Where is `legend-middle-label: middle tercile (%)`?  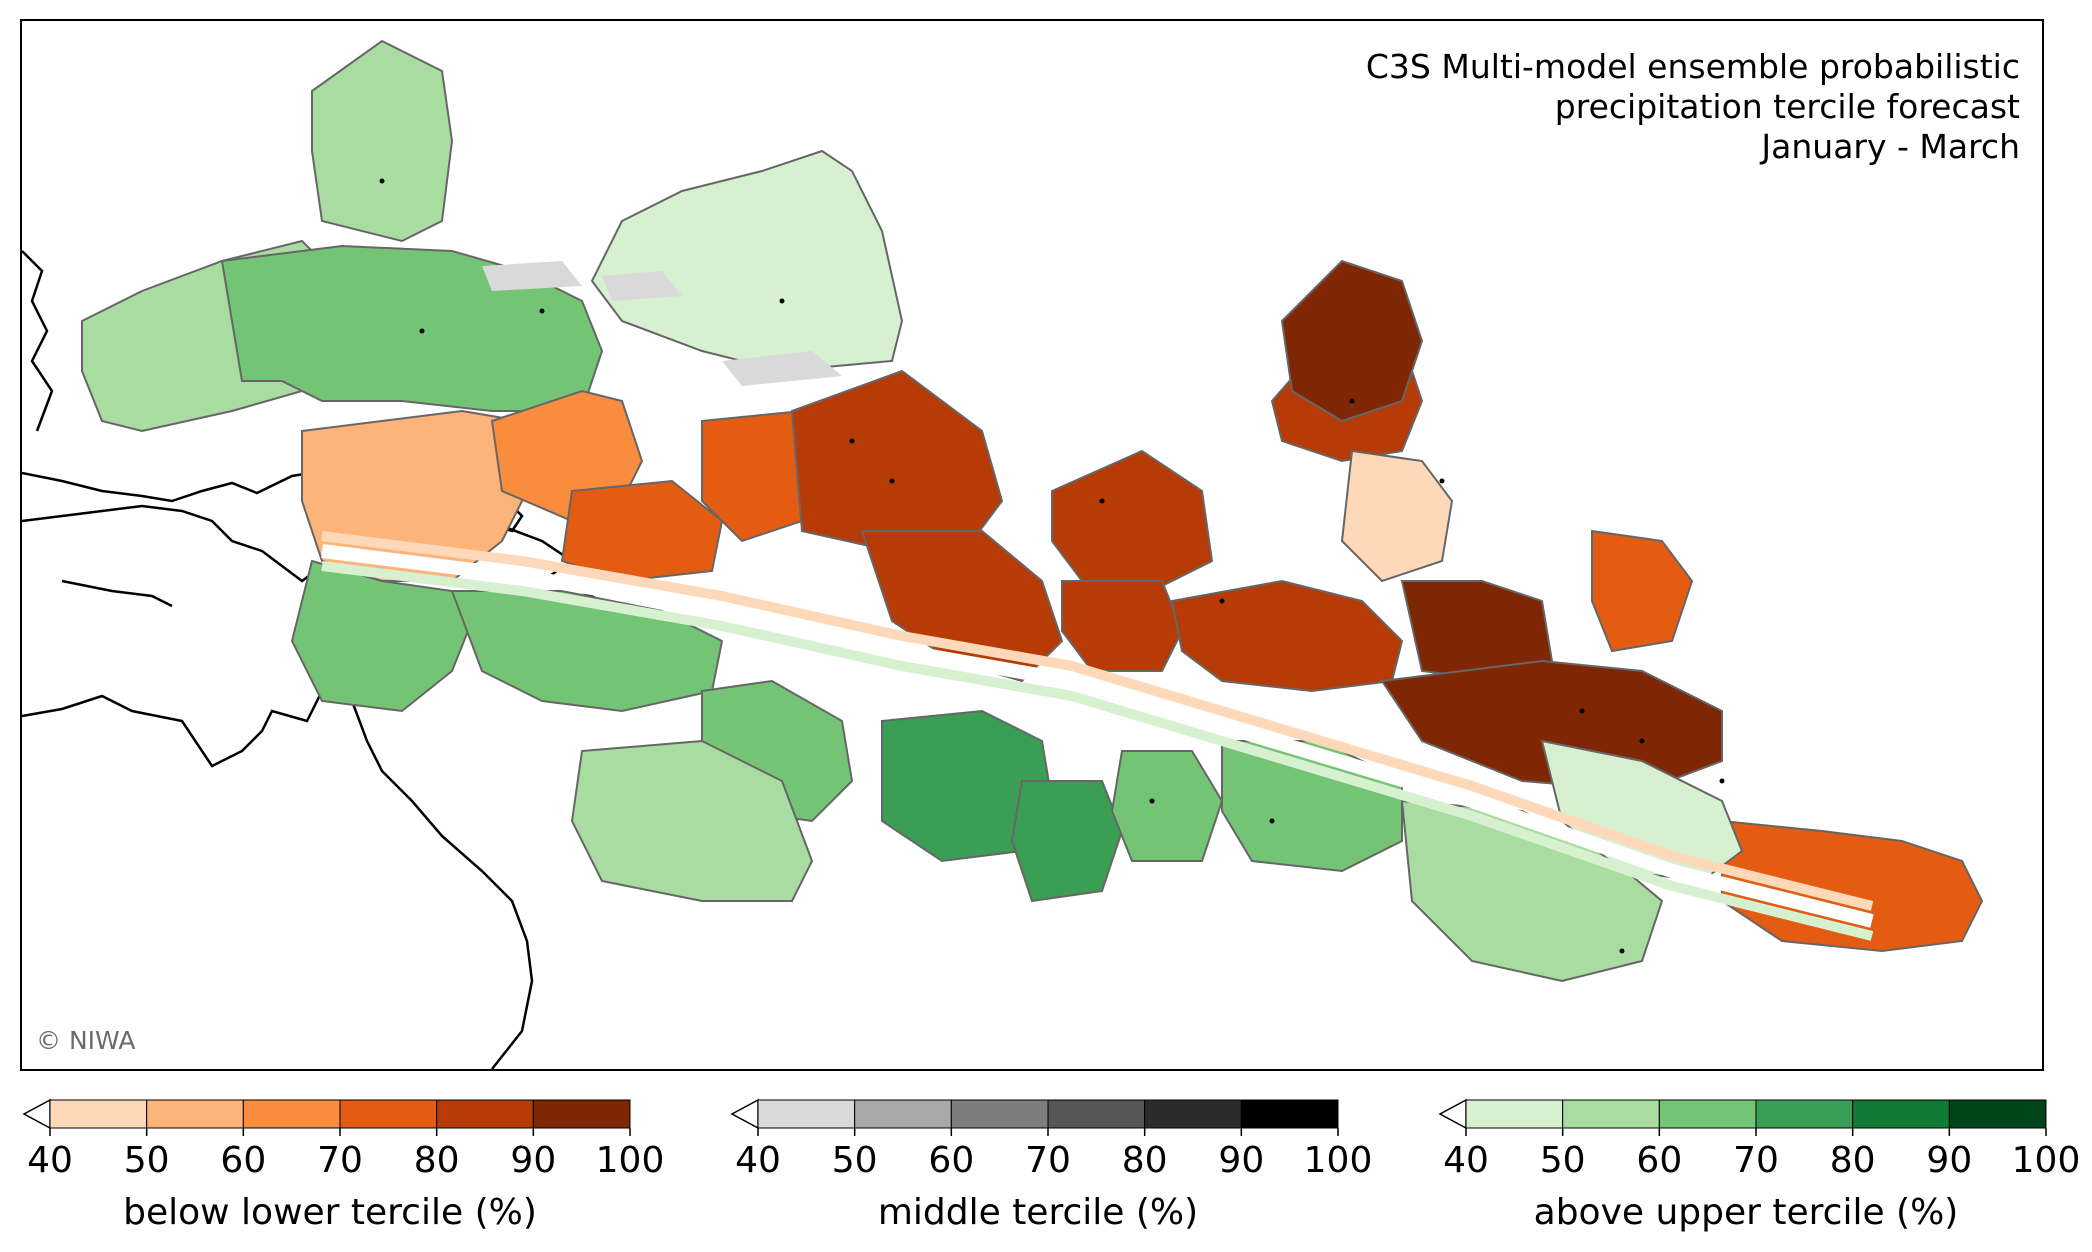
legend-middle-label: middle tercile (%) is located at coordinates (1038, 1212).